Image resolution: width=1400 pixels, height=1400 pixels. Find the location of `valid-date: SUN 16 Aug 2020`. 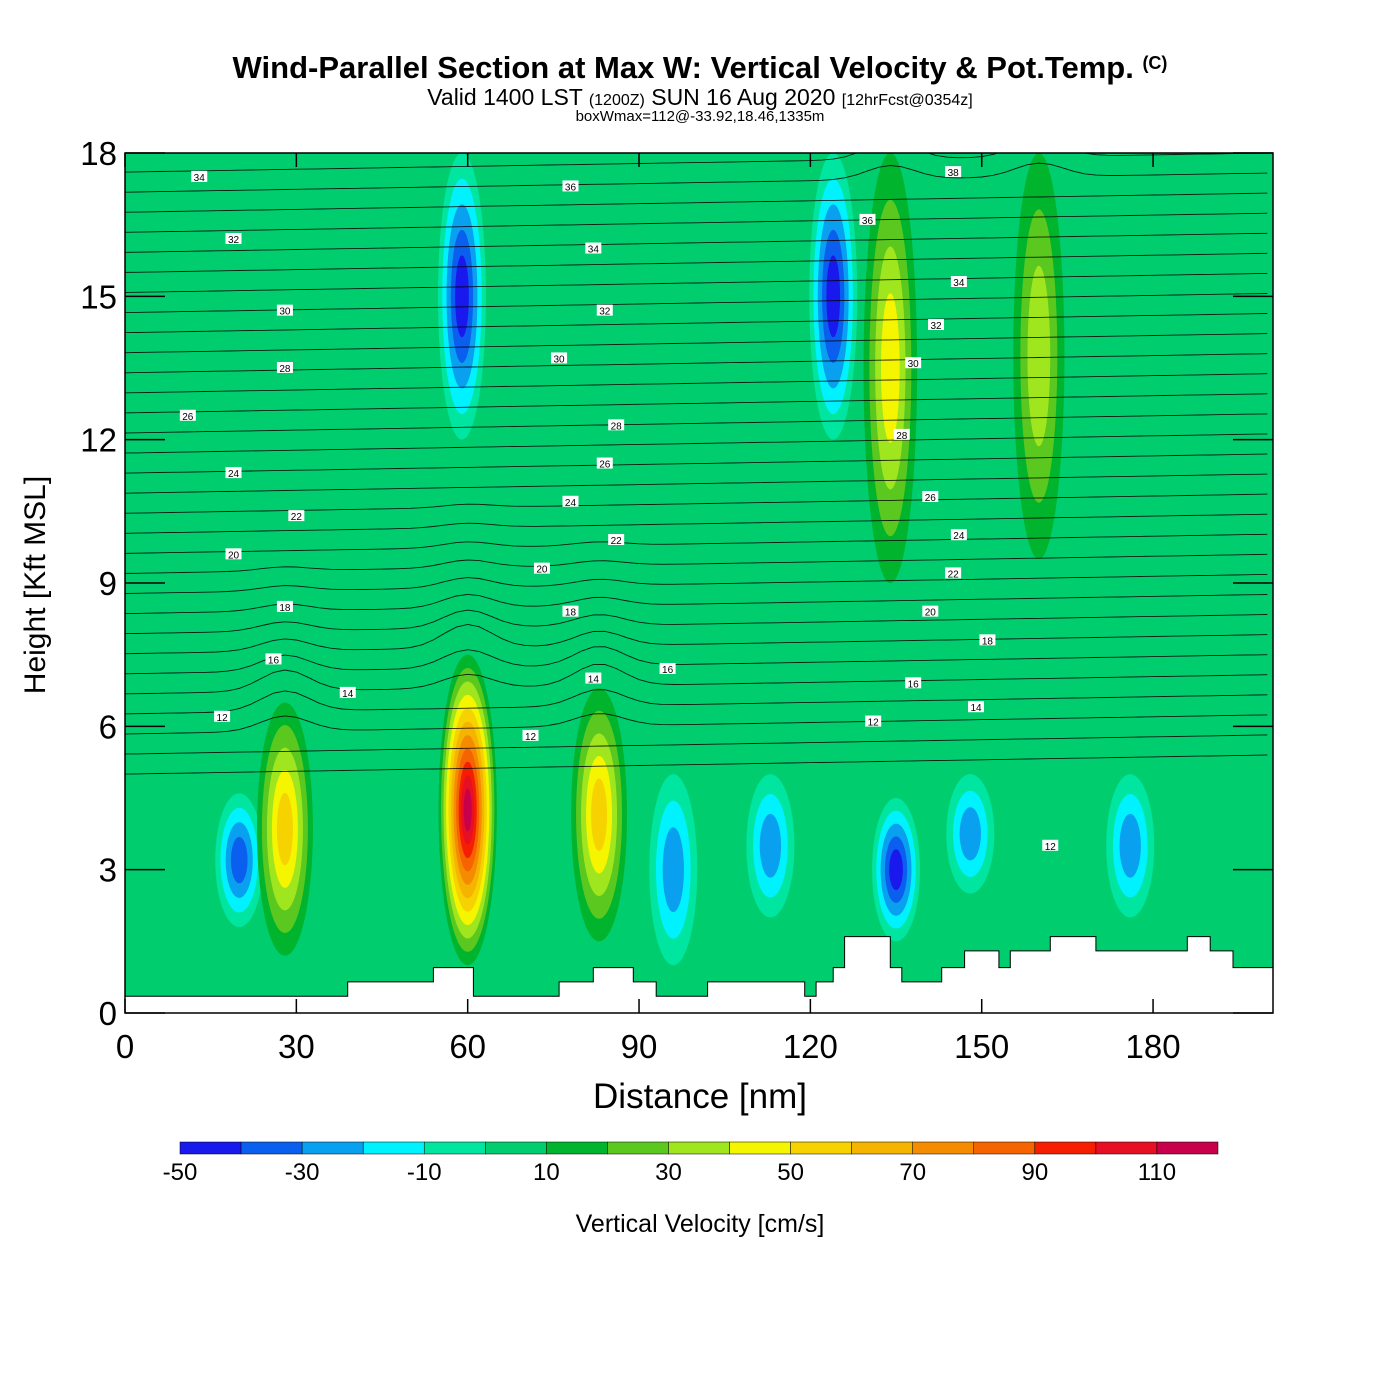

valid-date: SUN 16 Aug 2020 is located at coordinates (743, 97).